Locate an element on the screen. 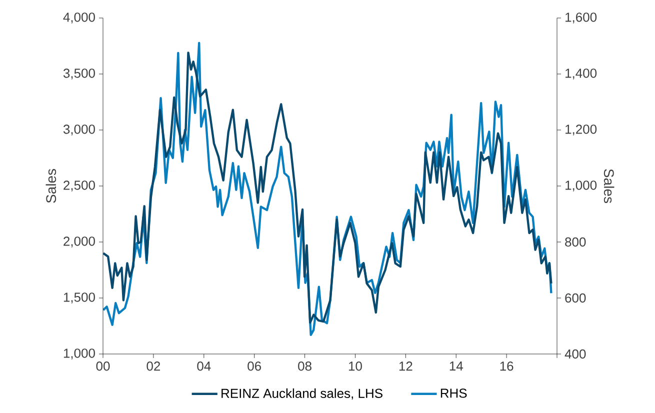 The height and width of the screenshot is (413, 655). x-tick-label: 02 is located at coordinates (153, 366).